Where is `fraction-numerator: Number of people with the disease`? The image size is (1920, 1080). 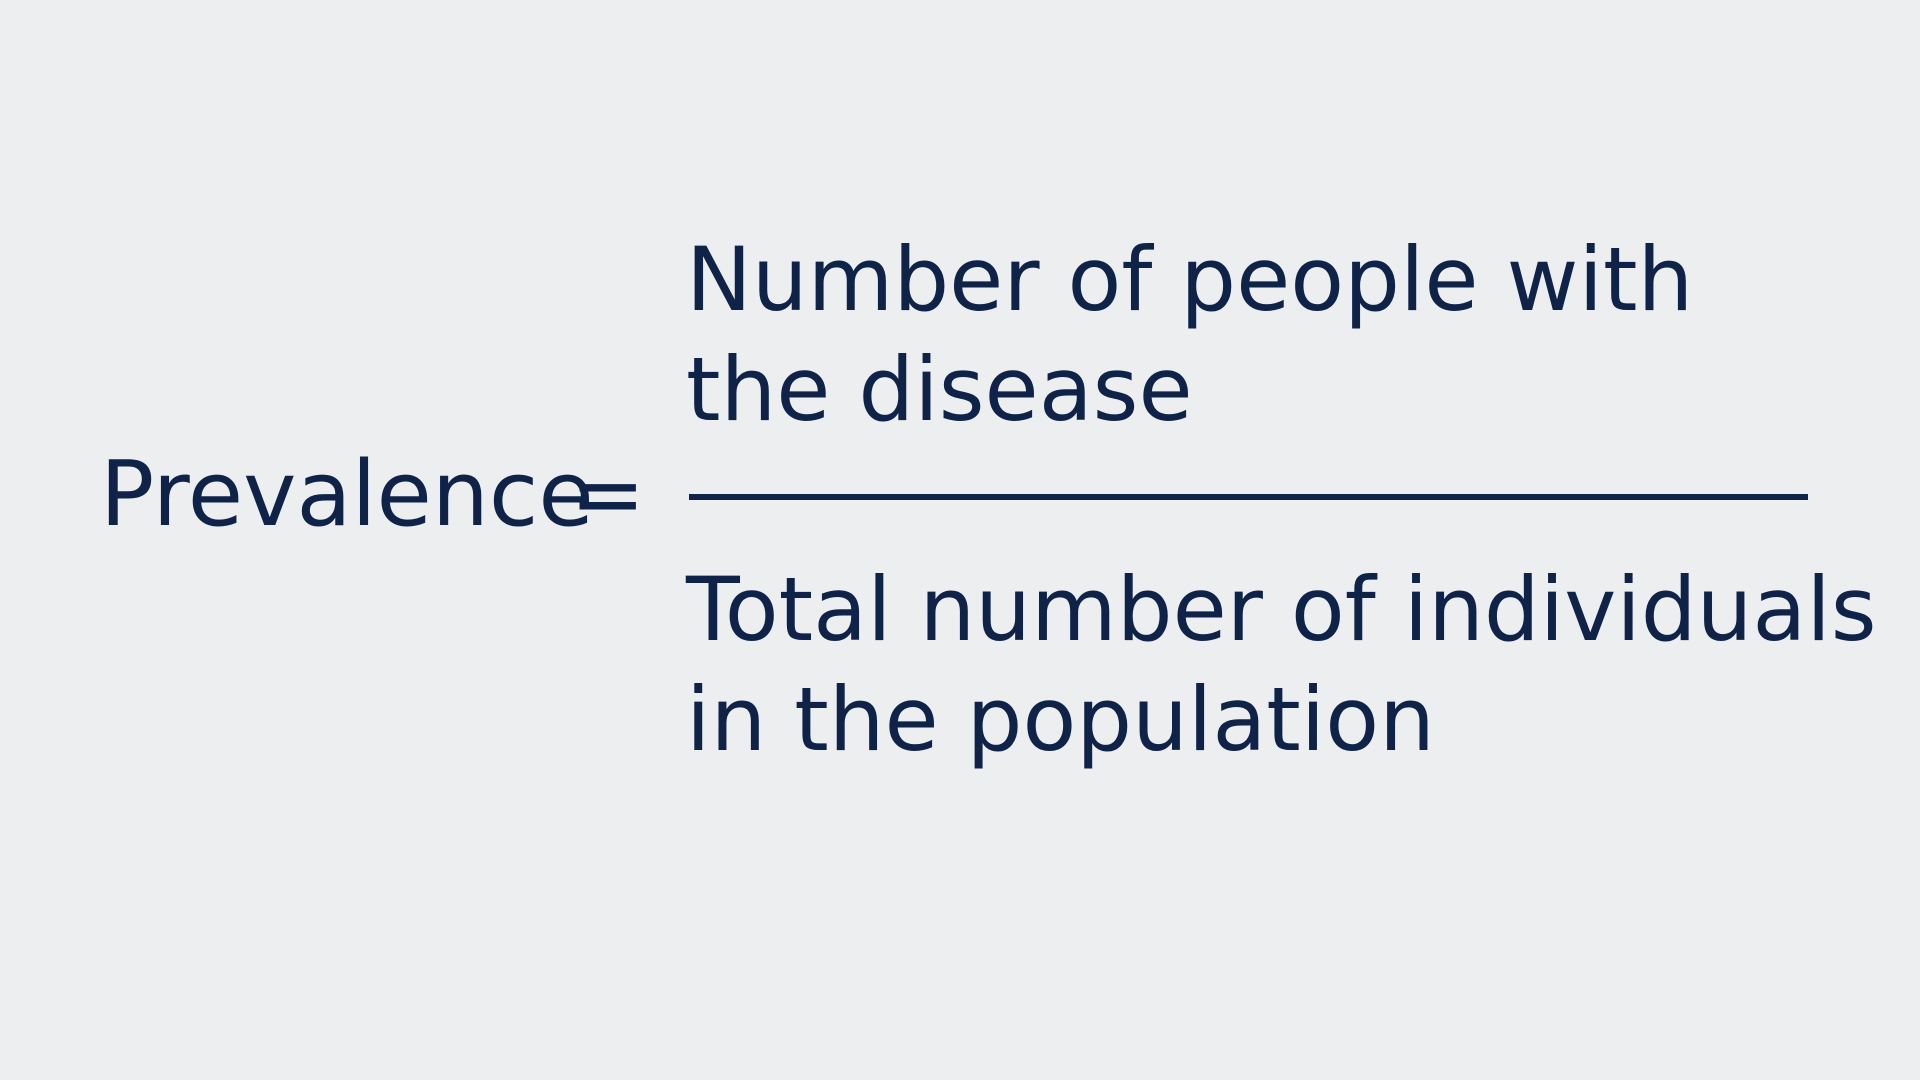
fraction-numerator: Number of people with the disease is located at coordinates (1256, 335).